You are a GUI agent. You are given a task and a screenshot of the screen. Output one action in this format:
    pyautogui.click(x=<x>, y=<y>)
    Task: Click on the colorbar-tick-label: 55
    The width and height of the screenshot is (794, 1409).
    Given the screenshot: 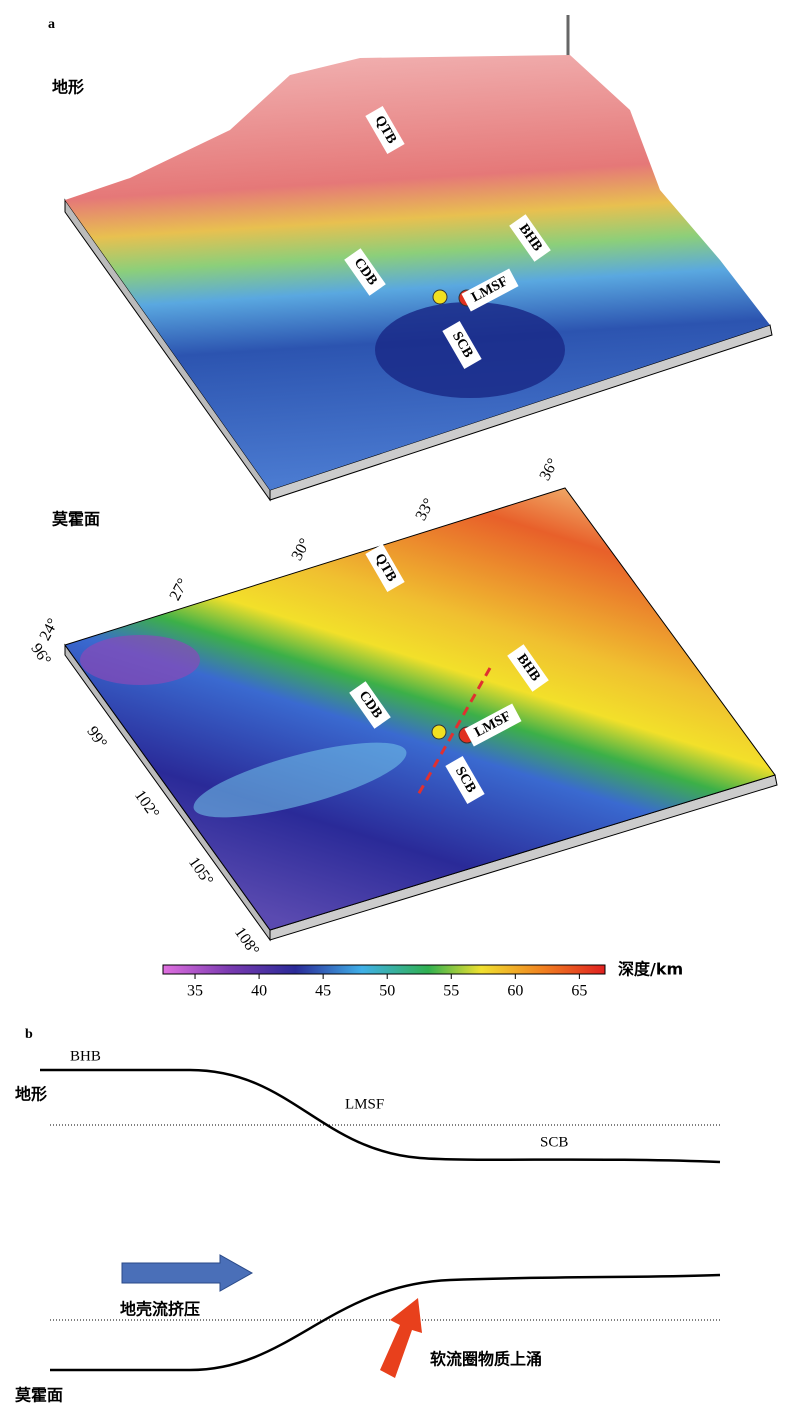 What is the action you would take?
    pyautogui.click(x=451, y=991)
    